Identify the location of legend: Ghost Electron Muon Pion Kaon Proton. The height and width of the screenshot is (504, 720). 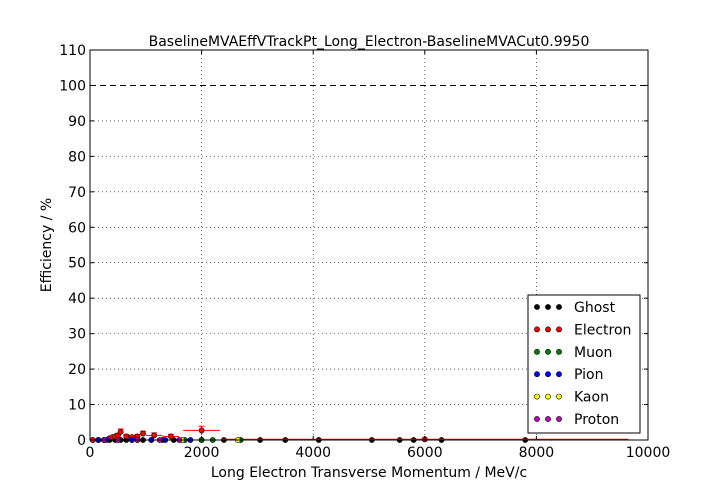
(584, 364).